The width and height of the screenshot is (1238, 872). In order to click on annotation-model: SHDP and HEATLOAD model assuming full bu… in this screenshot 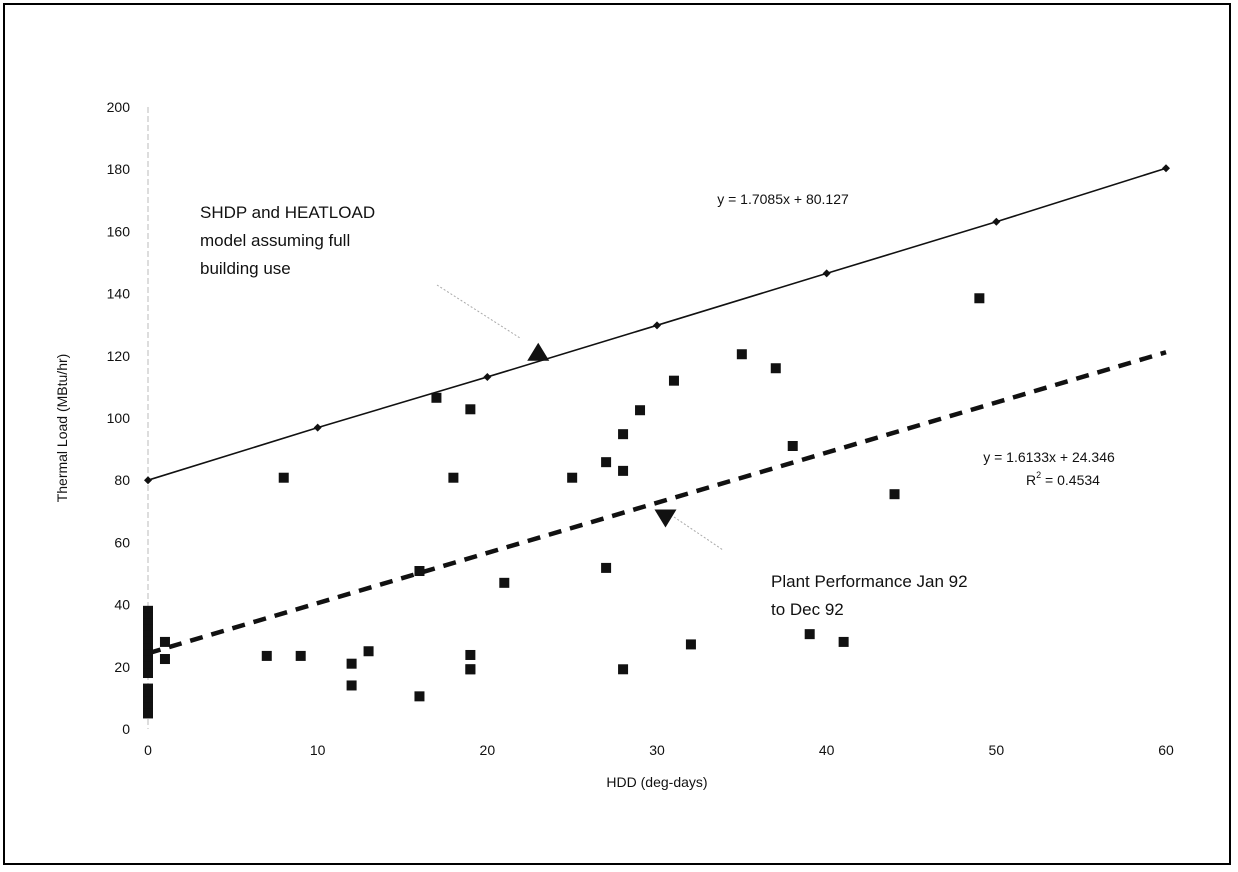, I will do `click(290, 240)`.